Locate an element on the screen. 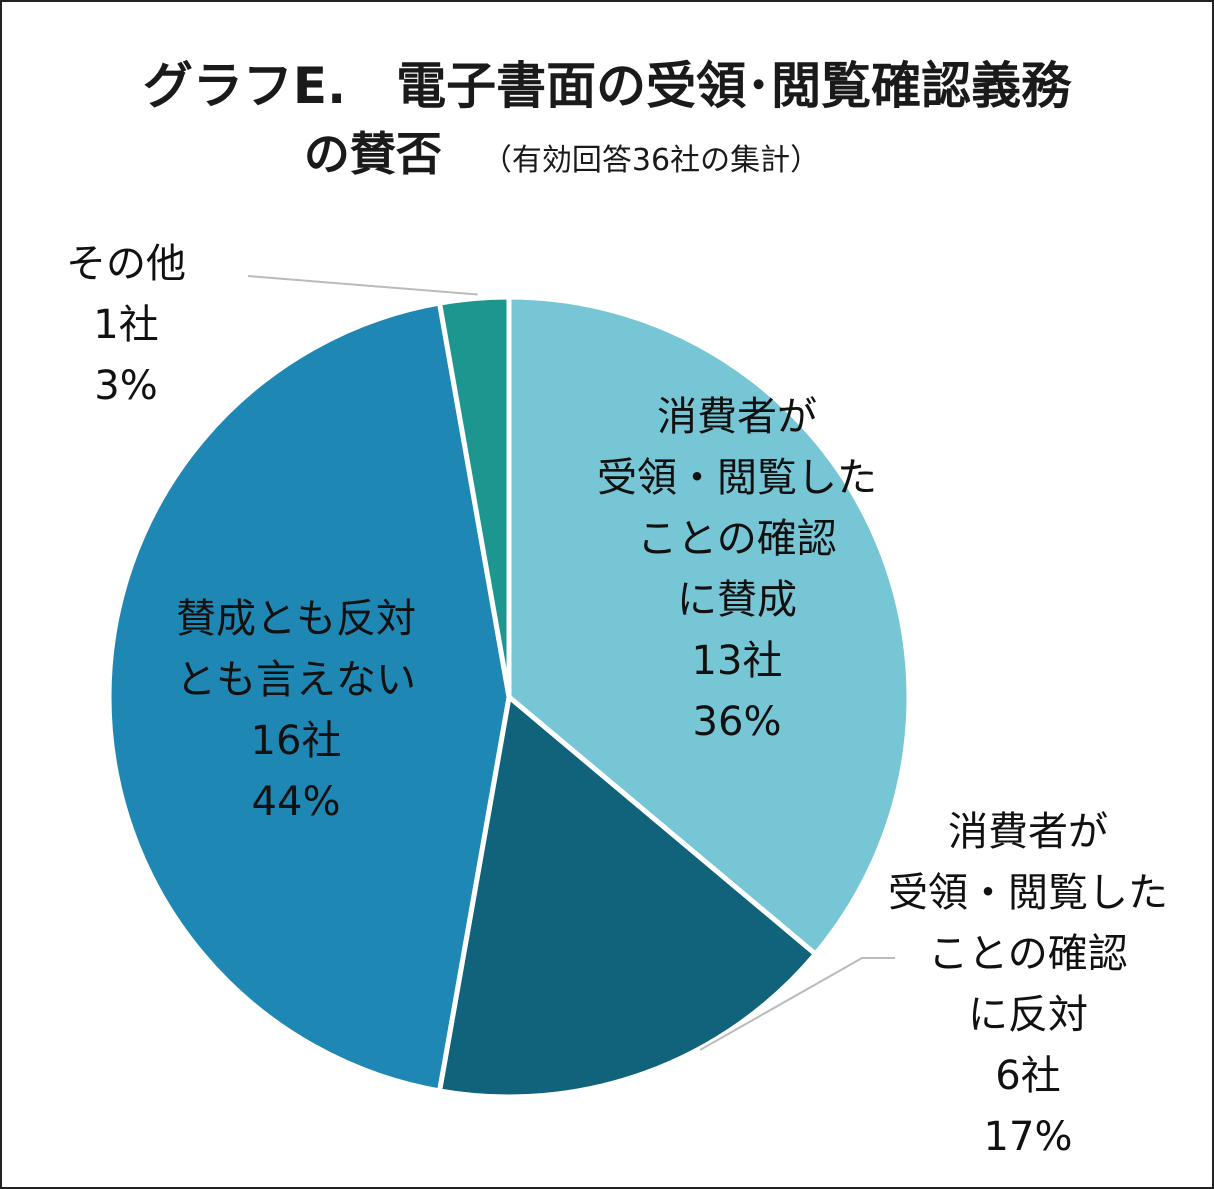 The height and width of the screenshot is (1189, 1214). slice-percent: 17% is located at coordinates (1028, 1137).